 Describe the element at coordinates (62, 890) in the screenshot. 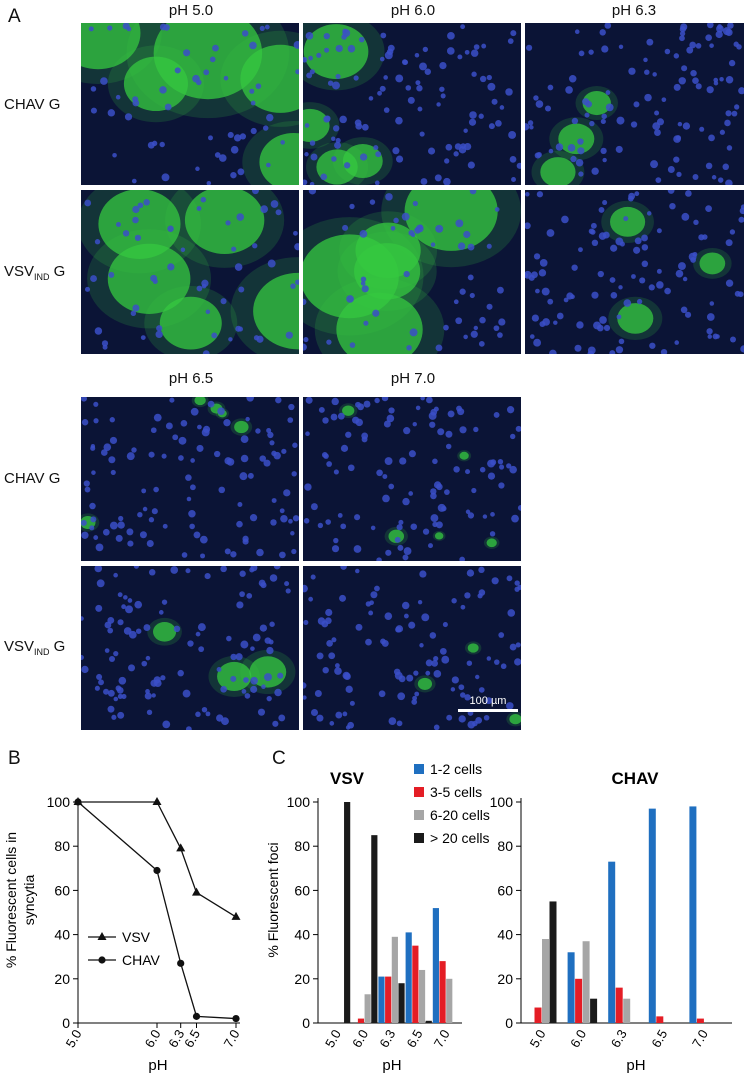

I see `panel-b-y-tick-label: 60` at that location.